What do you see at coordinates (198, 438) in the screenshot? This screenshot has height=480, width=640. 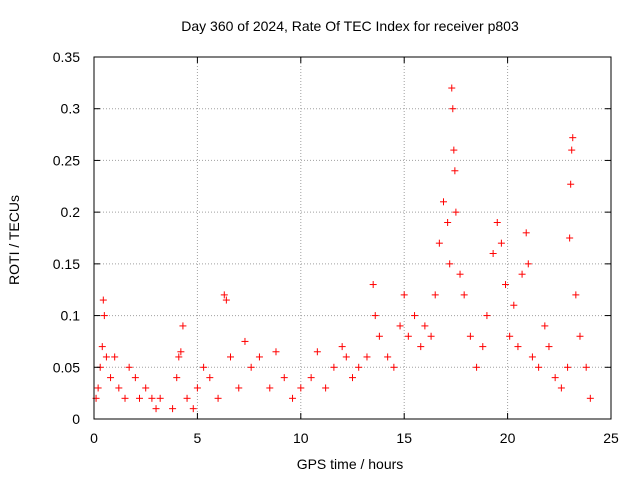 I see `x-tick-label: 5` at bounding box center [198, 438].